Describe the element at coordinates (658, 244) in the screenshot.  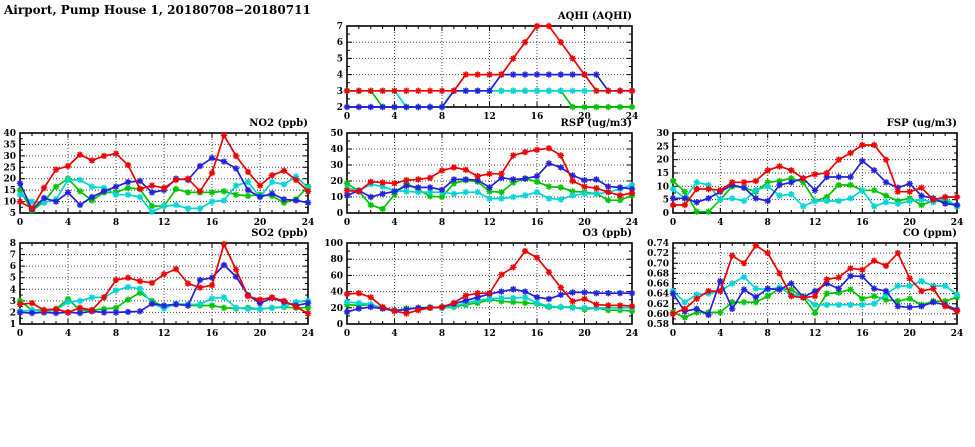
I see `svg-text: 0.74` at that location.